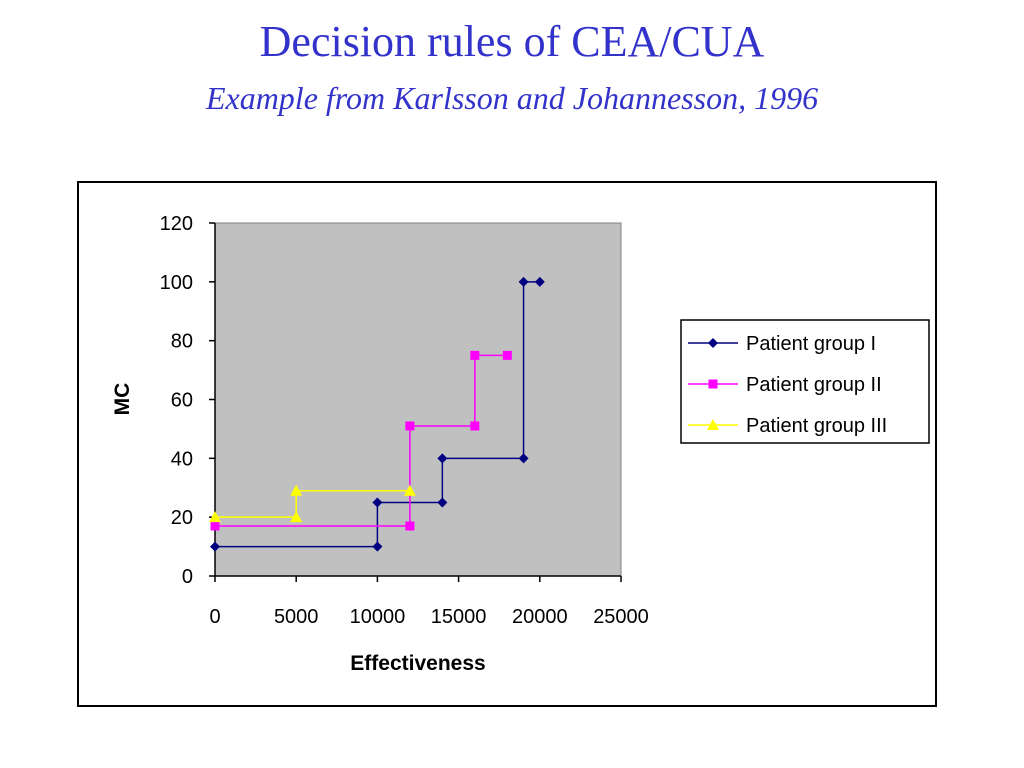 The height and width of the screenshot is (768, 1024). I want to click on y-tick-label: 120, so click(176, 224).